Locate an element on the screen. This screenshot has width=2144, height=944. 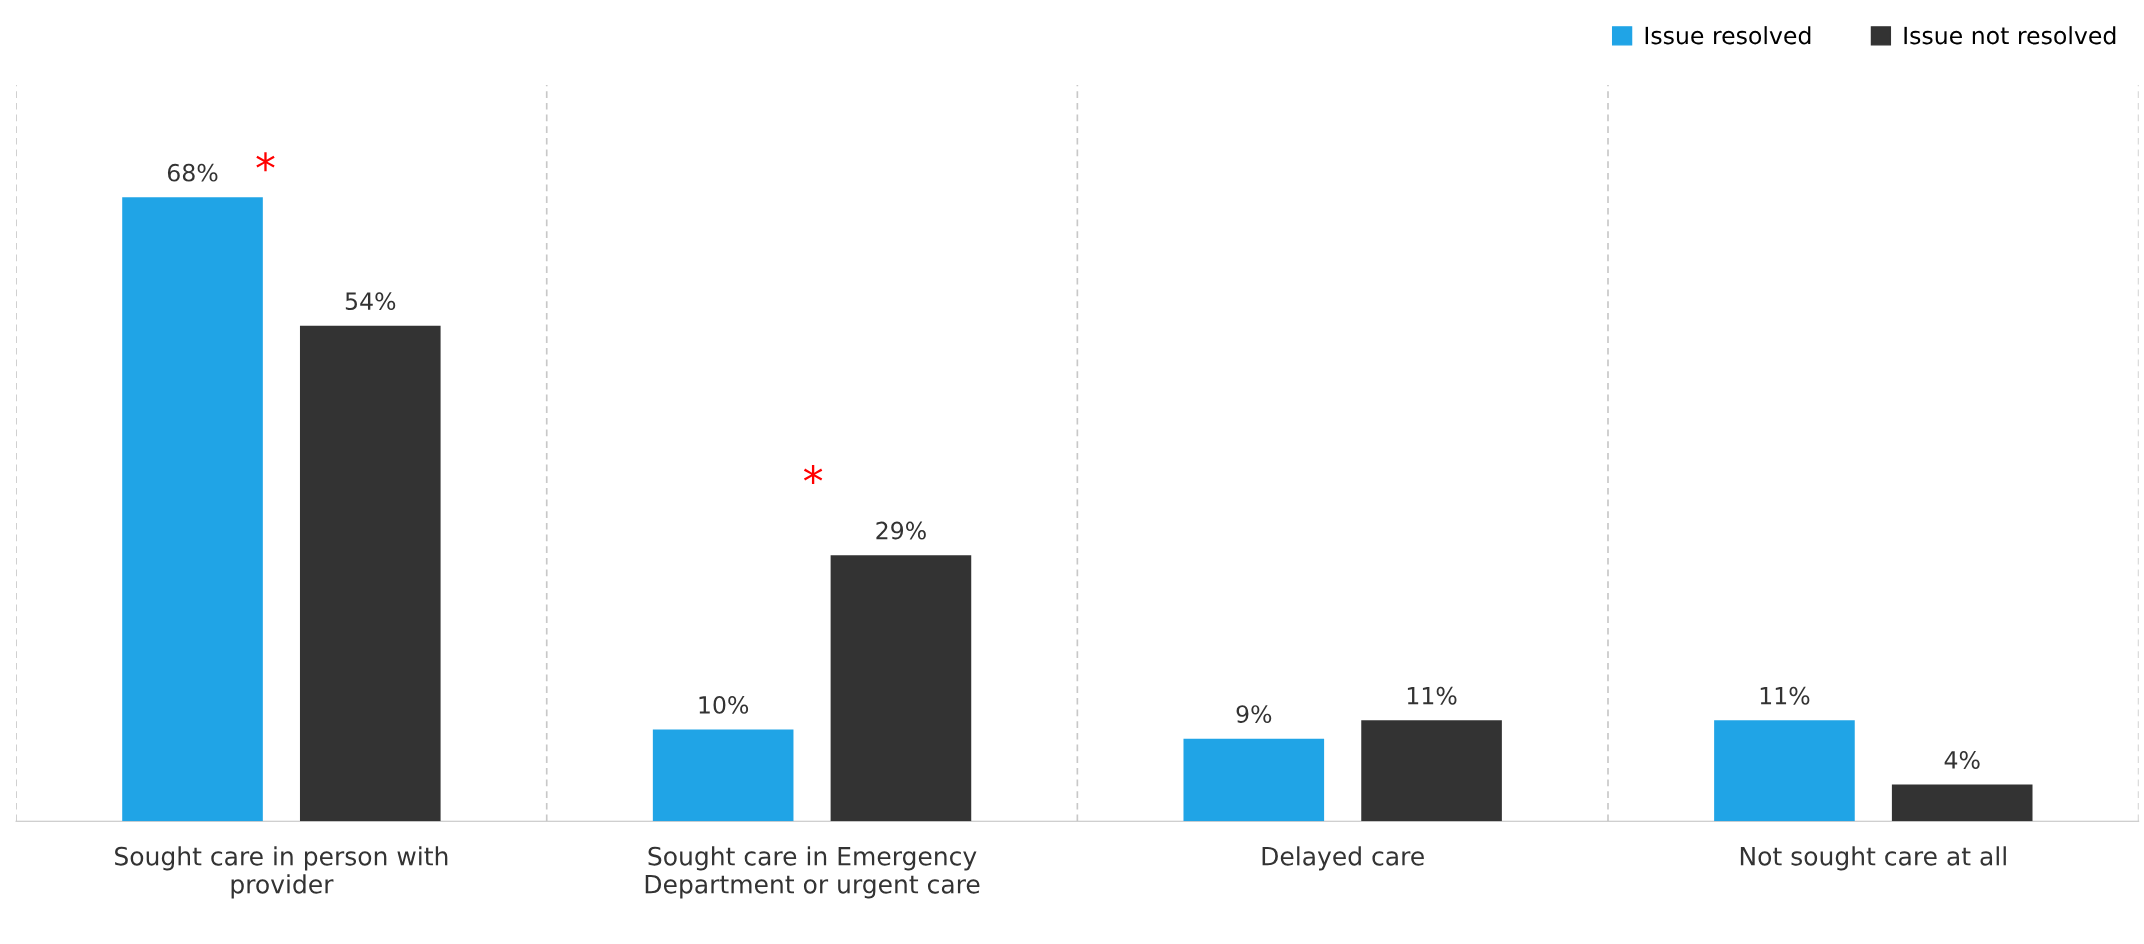
x-tick-label: Delayed care is located at coordinates (1343, 858).